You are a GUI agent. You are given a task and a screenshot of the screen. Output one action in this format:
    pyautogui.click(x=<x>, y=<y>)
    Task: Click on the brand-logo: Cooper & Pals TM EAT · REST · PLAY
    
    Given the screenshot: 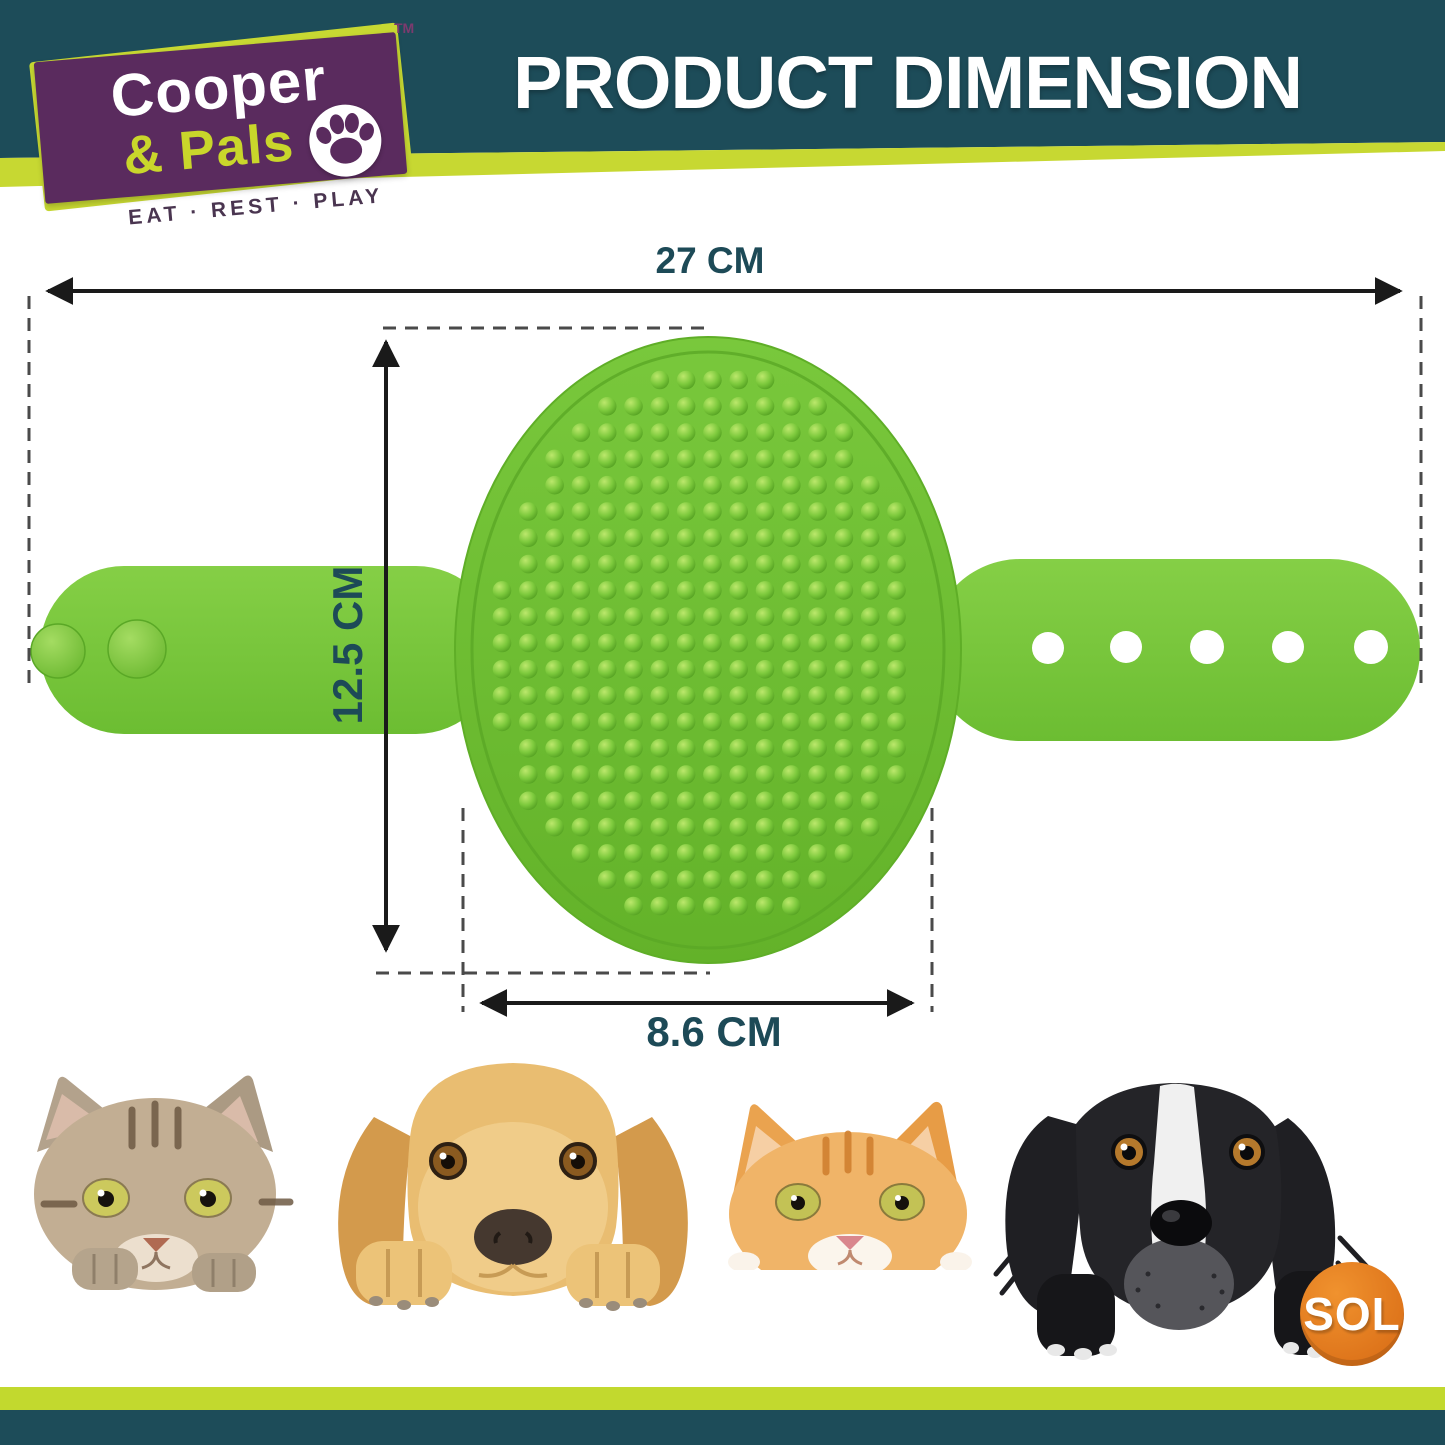 What is the action you would take?
    pyautogui.click(x=240, y=130)
    